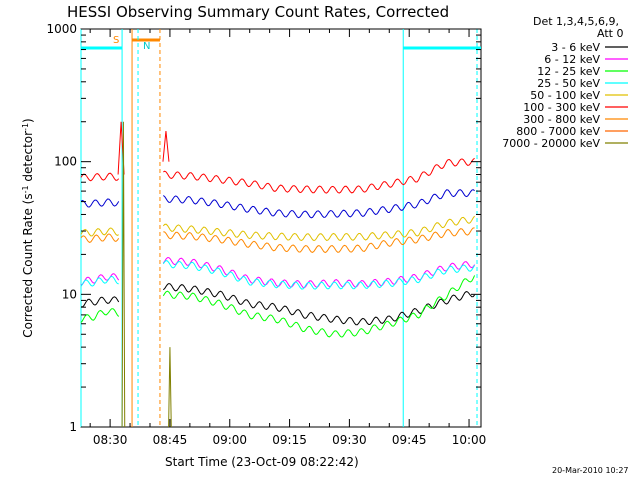 This screenshot has width=640, height=480. Describe the element at coordinates (61, 29) in the screenshot. I see `y-tick-label-3: 1000` at that location.